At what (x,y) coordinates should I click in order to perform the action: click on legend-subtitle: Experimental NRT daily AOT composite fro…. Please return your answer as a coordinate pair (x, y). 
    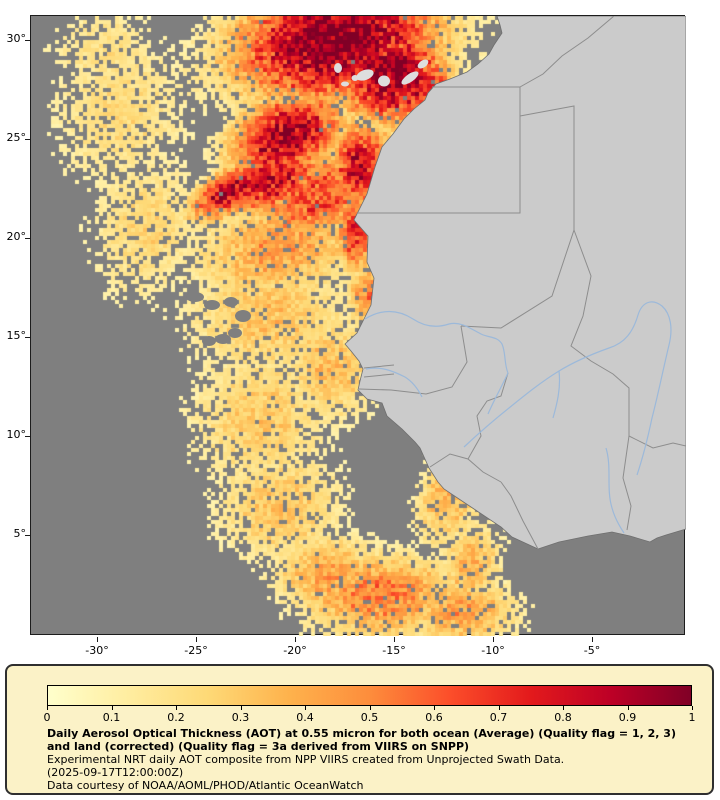
    Looking at the image, I should click on (306, 759).